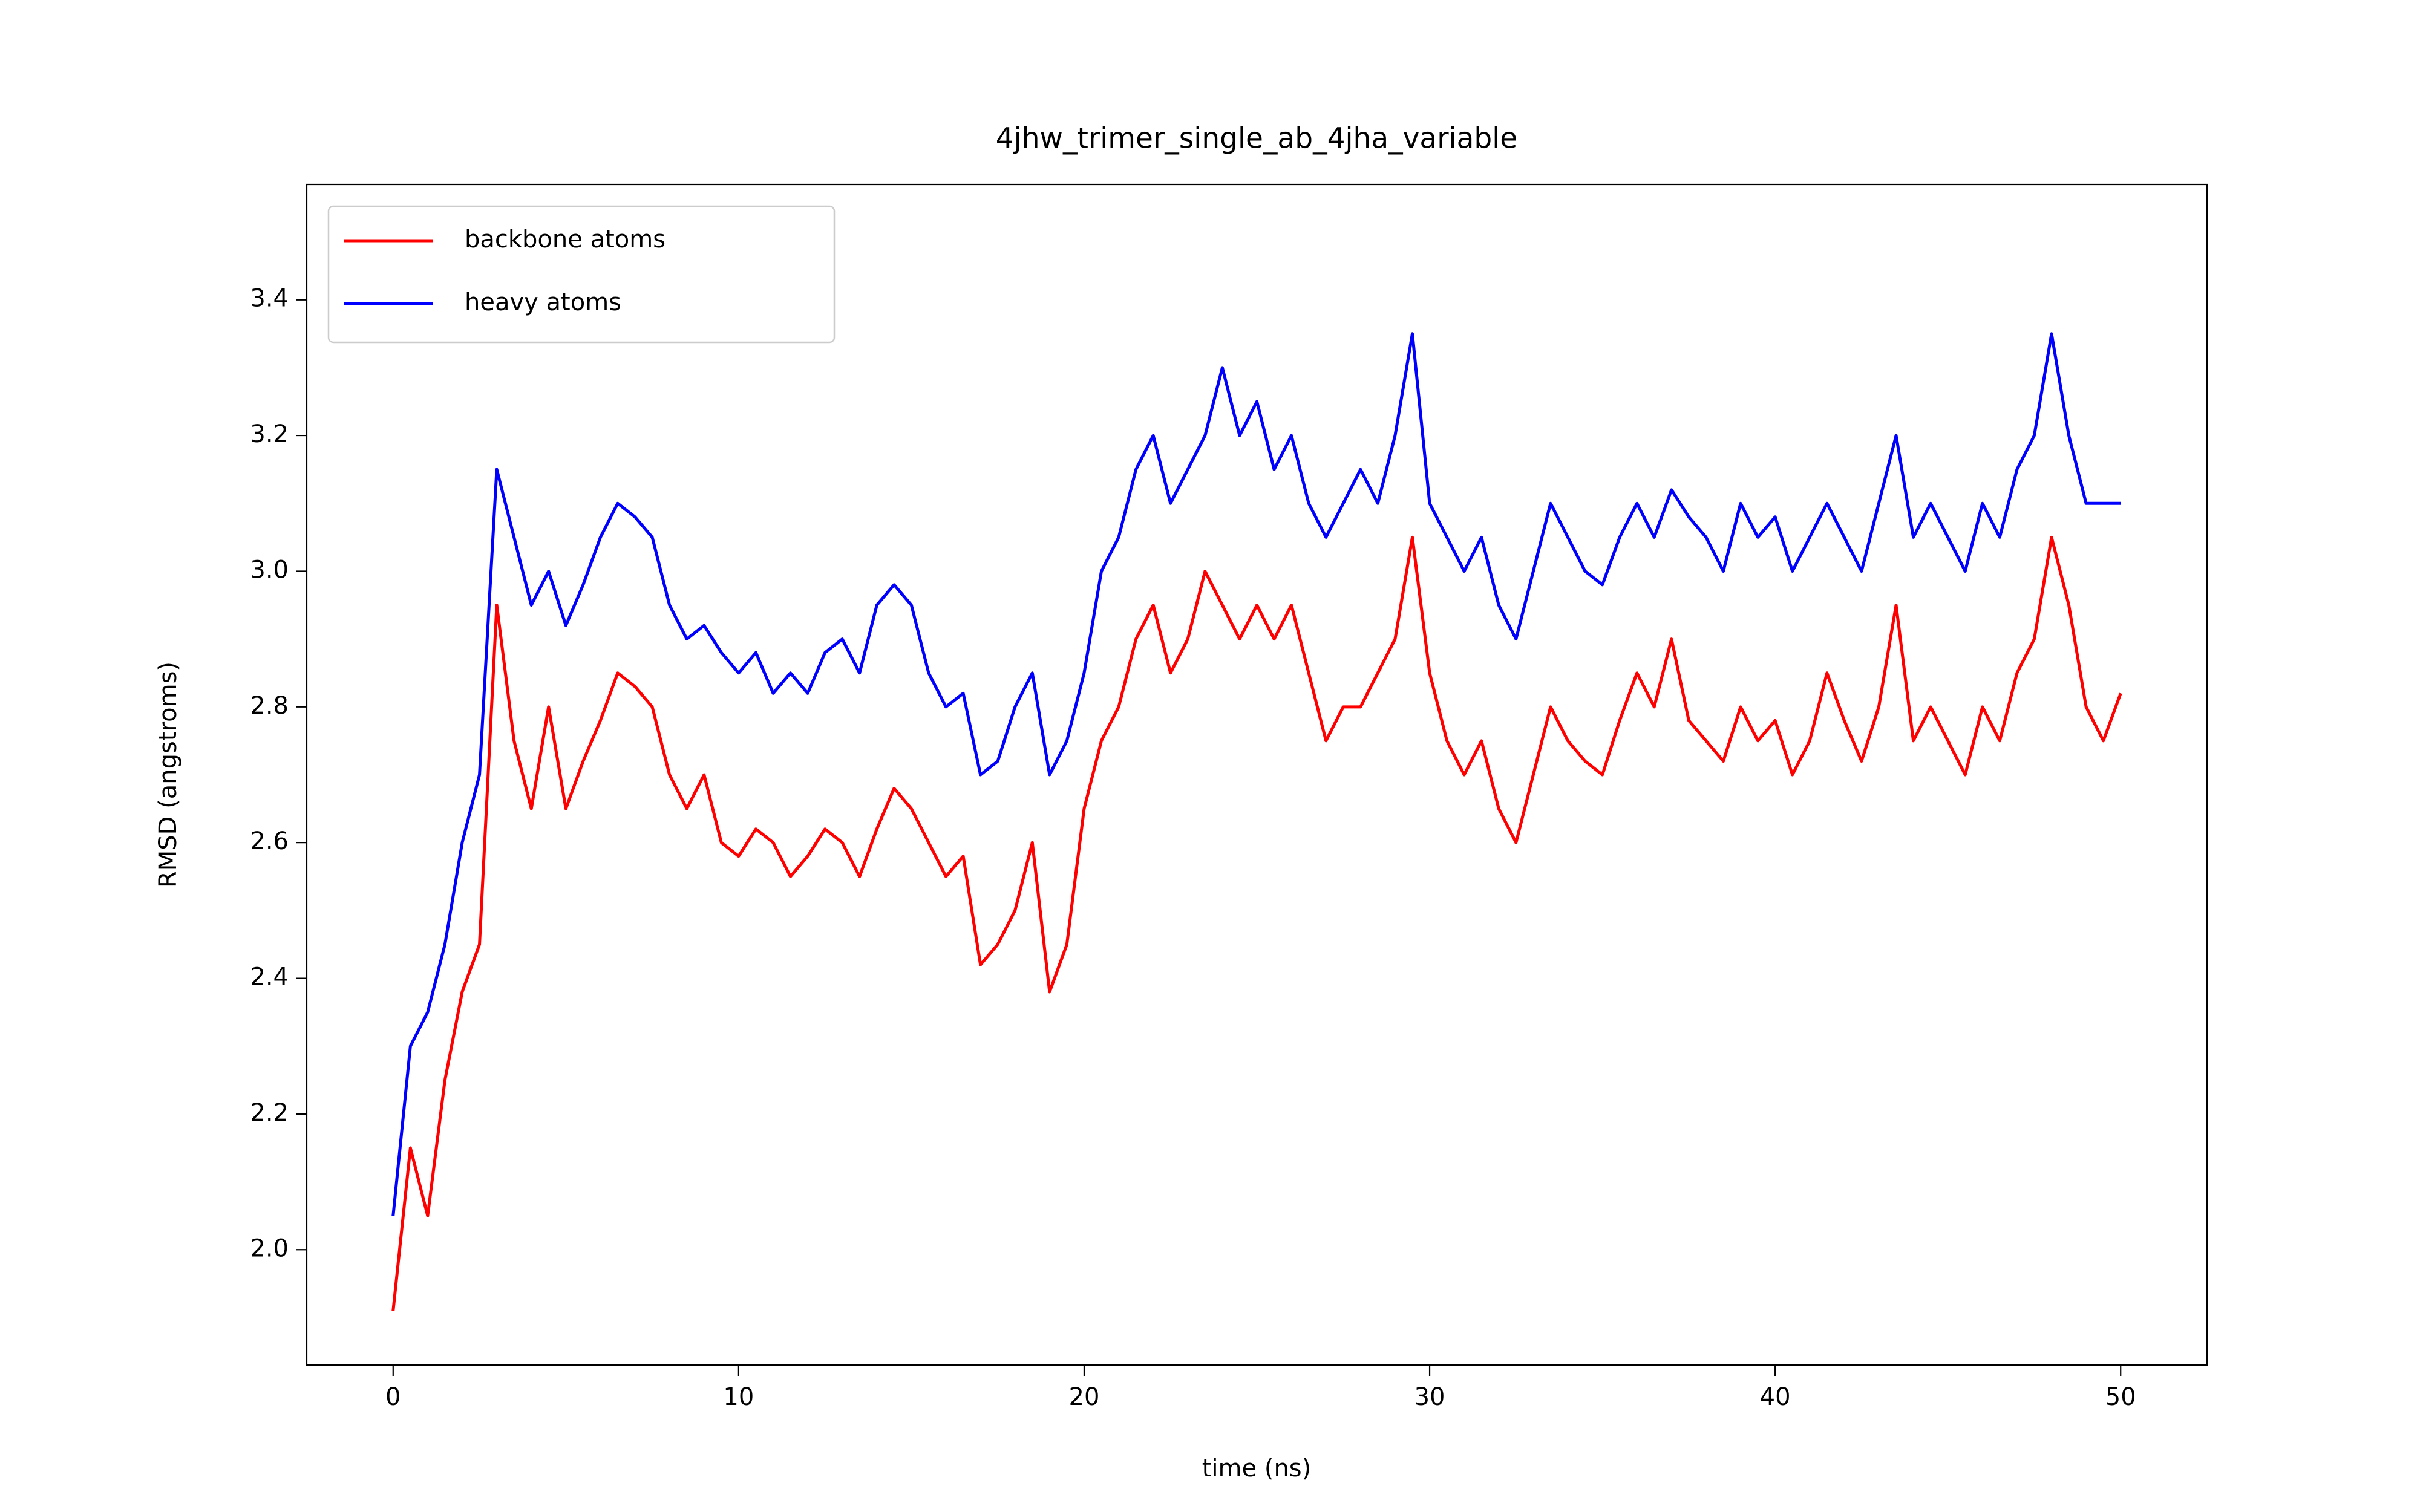 This screenshot has width=2420, height=1512. What do you see at coordinates (543, 302) in the screenshot?
I see `legend-label: heavy atoms` at bounding box center [543, 302].